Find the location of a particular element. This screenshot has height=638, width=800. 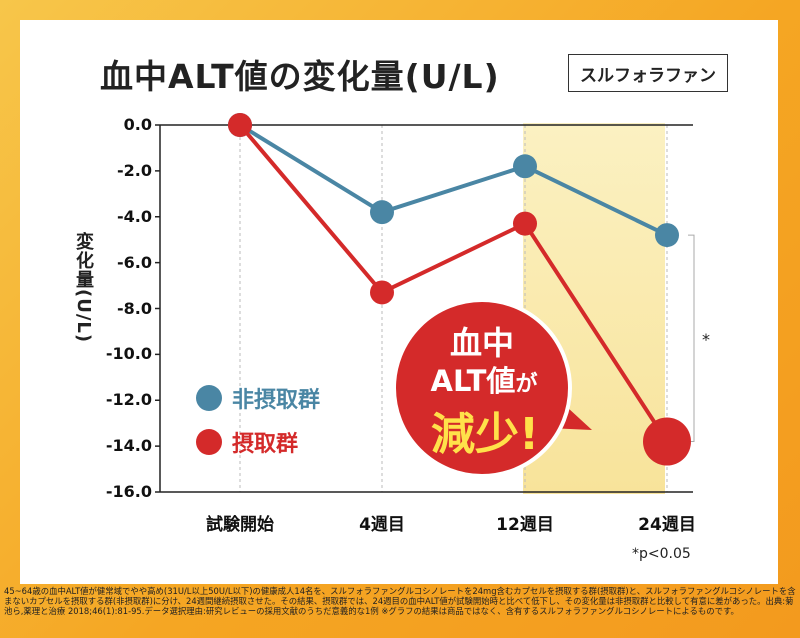

legend-non-intake: 非摂取群 is located at coordinates (258, 398).